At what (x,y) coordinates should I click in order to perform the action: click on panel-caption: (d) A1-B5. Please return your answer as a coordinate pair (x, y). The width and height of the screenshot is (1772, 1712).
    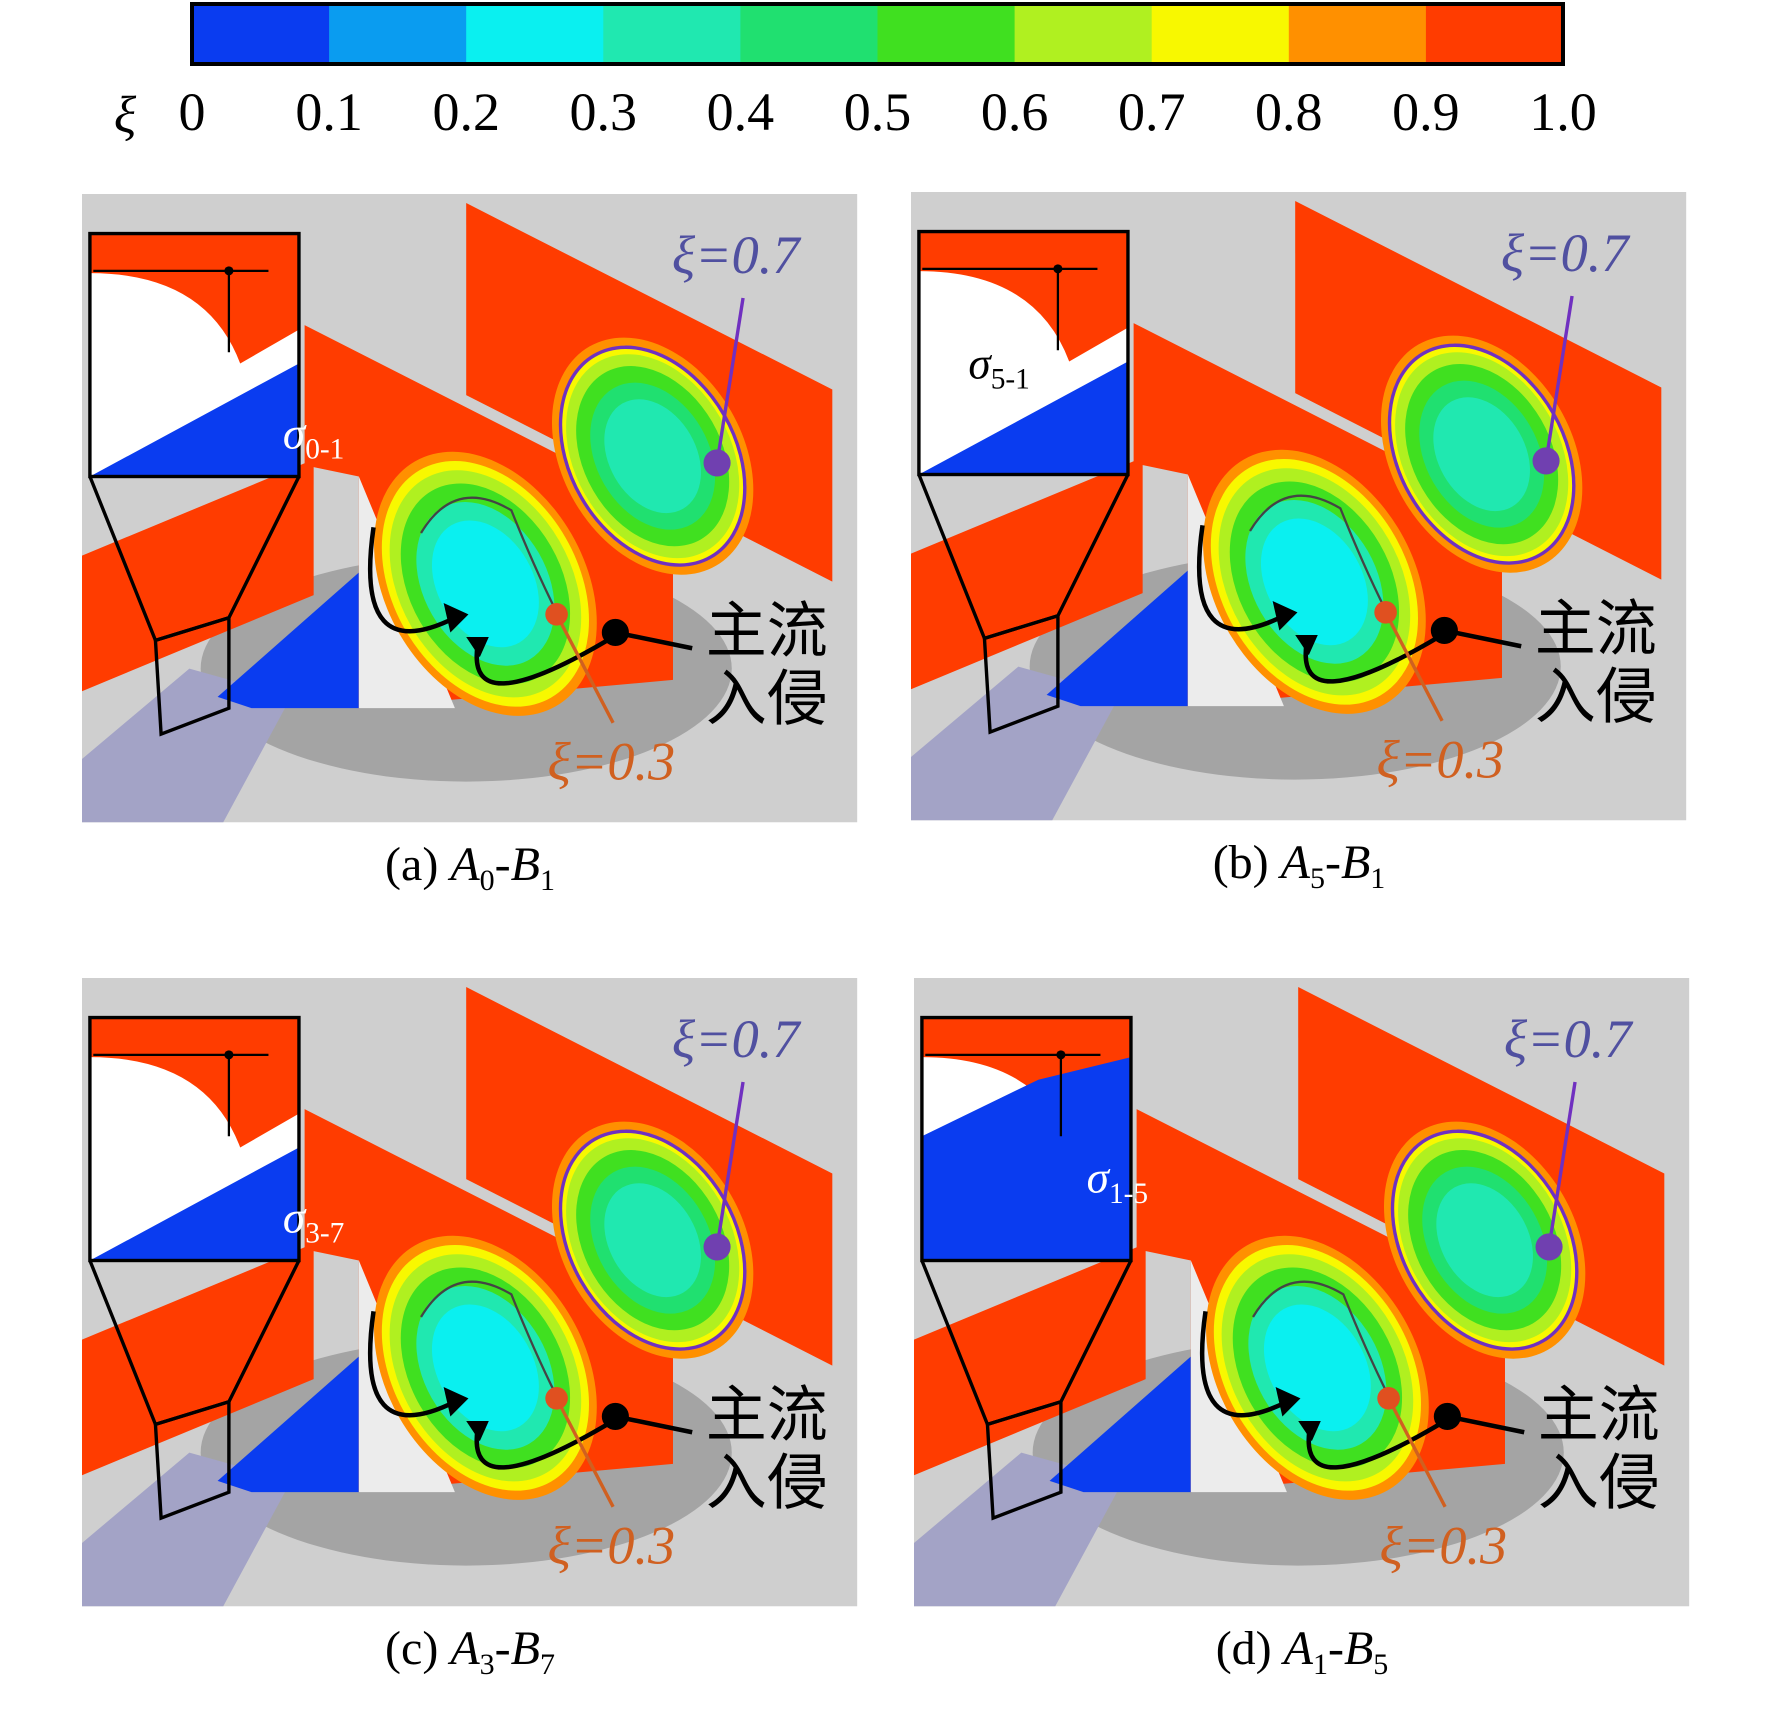
    Looking at the image, I should click on (1302, 1651).